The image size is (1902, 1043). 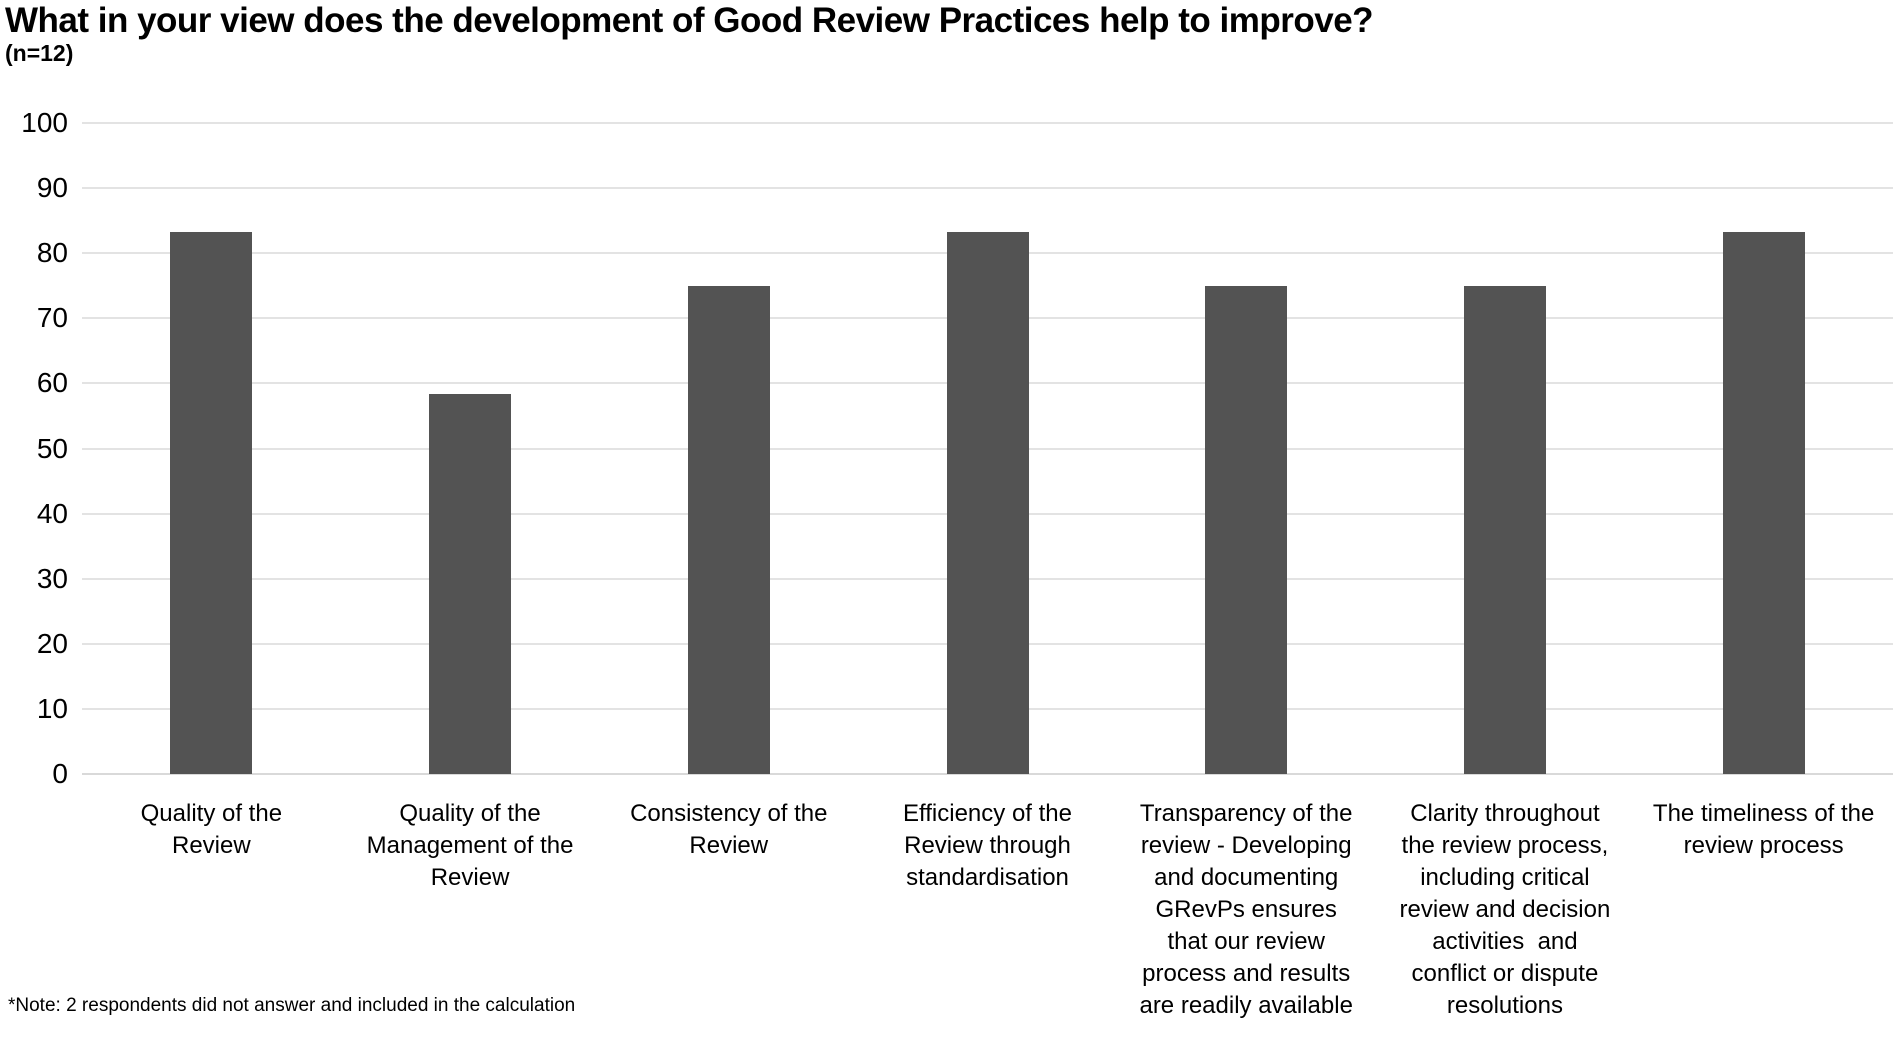 I want to click on y-tick-label: 90, so click(x=52, y=188).